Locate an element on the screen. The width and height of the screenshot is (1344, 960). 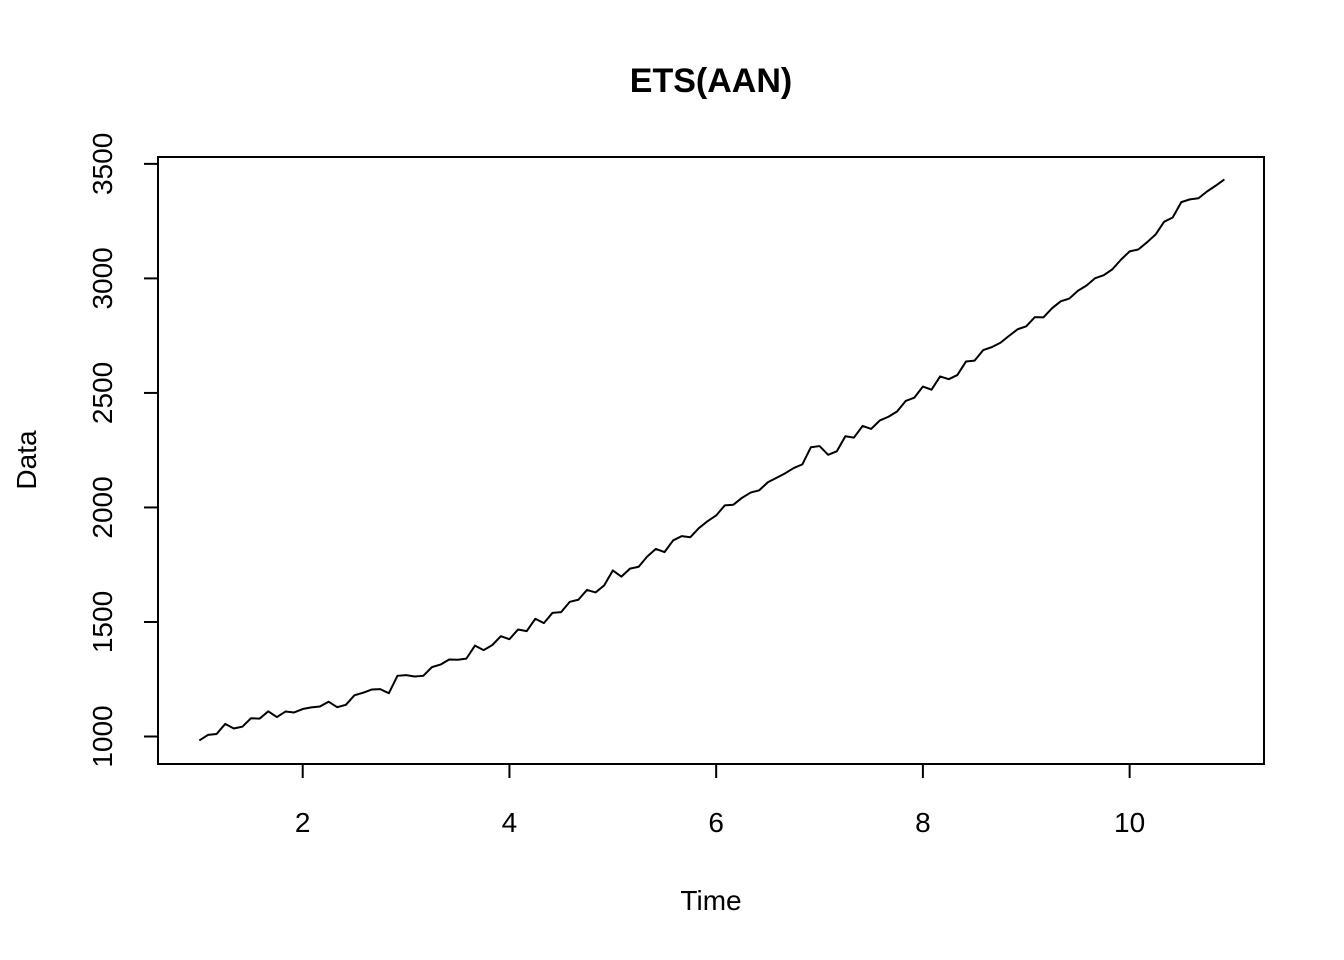
y-tick-label: 1500 is located at coordinates (102, 622).